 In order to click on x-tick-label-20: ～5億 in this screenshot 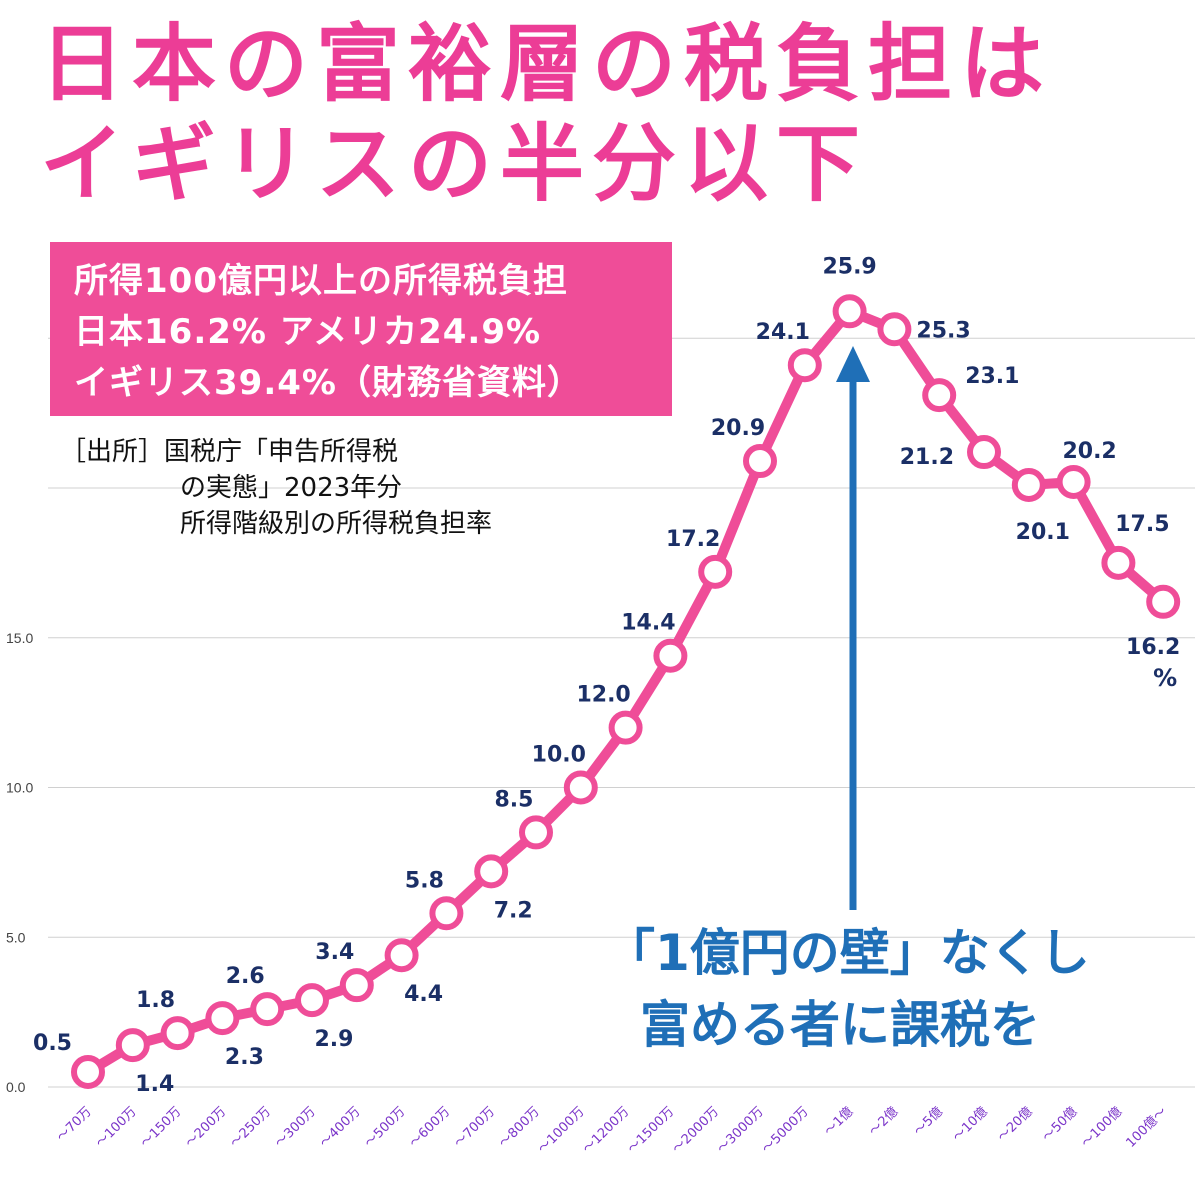, I will do `click(928, 1122)`.